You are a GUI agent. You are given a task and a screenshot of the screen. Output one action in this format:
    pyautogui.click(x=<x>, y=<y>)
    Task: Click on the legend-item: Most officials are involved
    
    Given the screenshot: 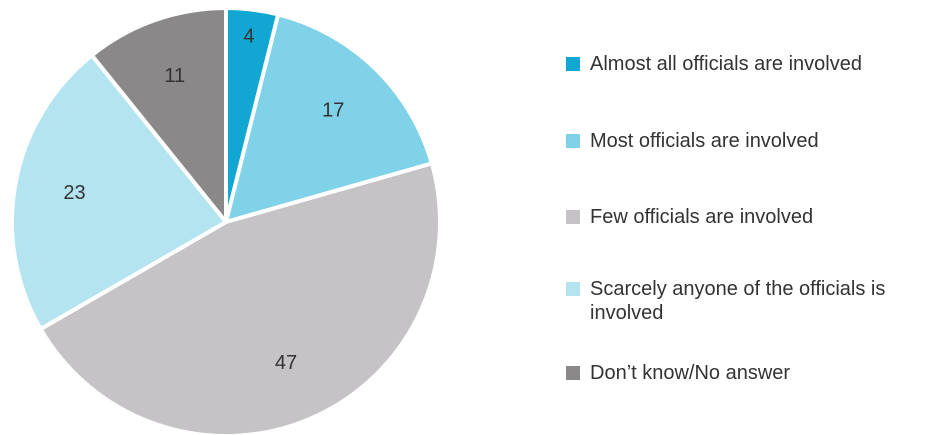 What is the action you would take?
    pyautogui.click(x=748, y=141)
    